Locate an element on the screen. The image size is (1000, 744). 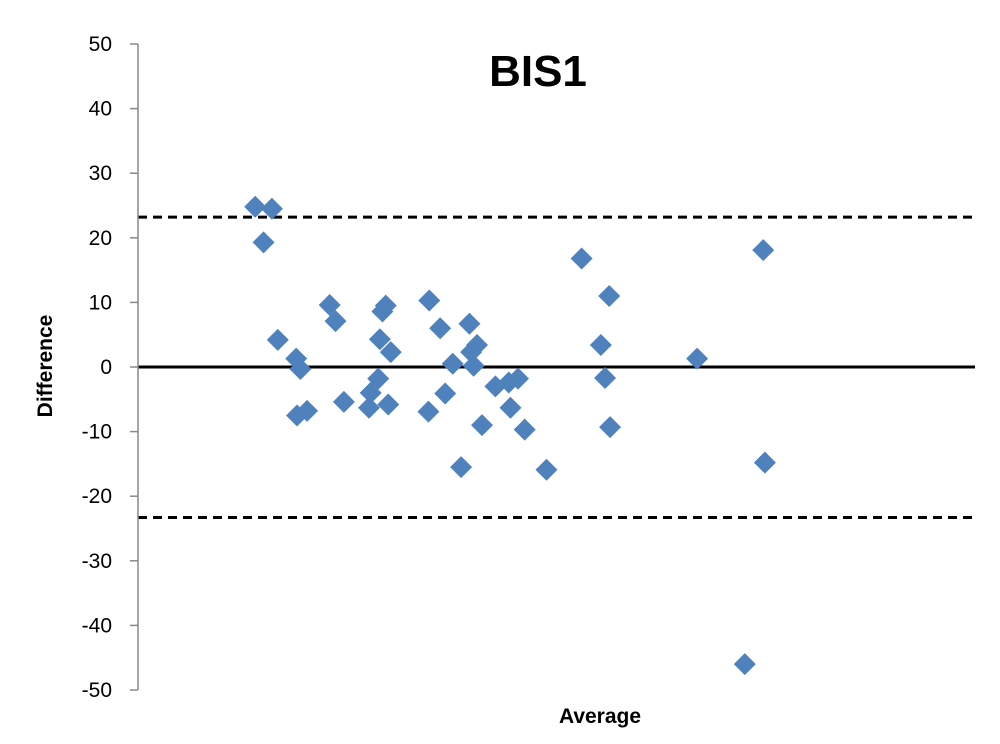
y-tick-label: 20 is located at coordinates (100, 238).